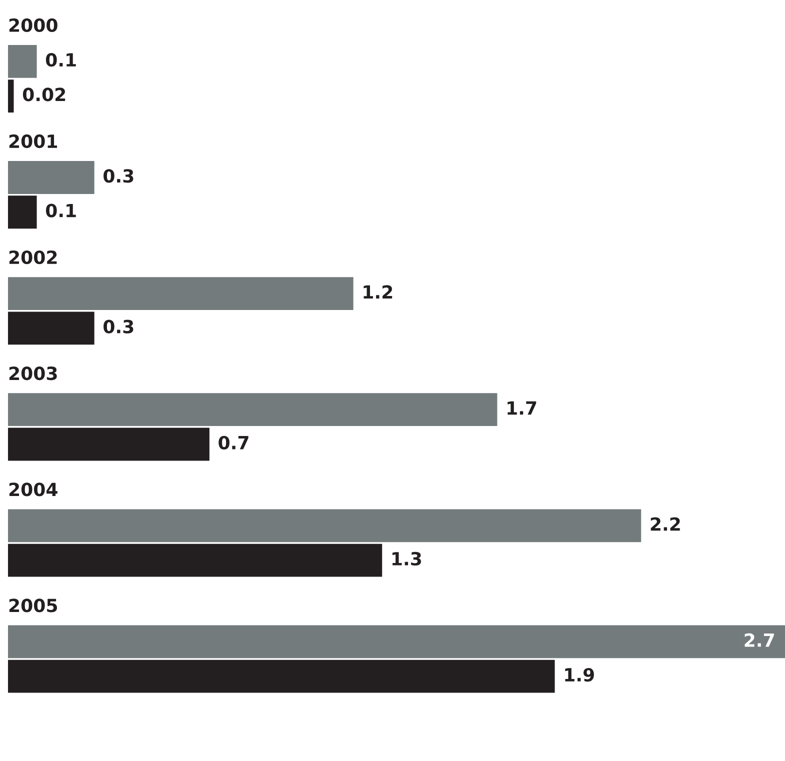 This screenshot has width=785, height=761. I want to click on y-tick-label: 2005, so click(33, 605).